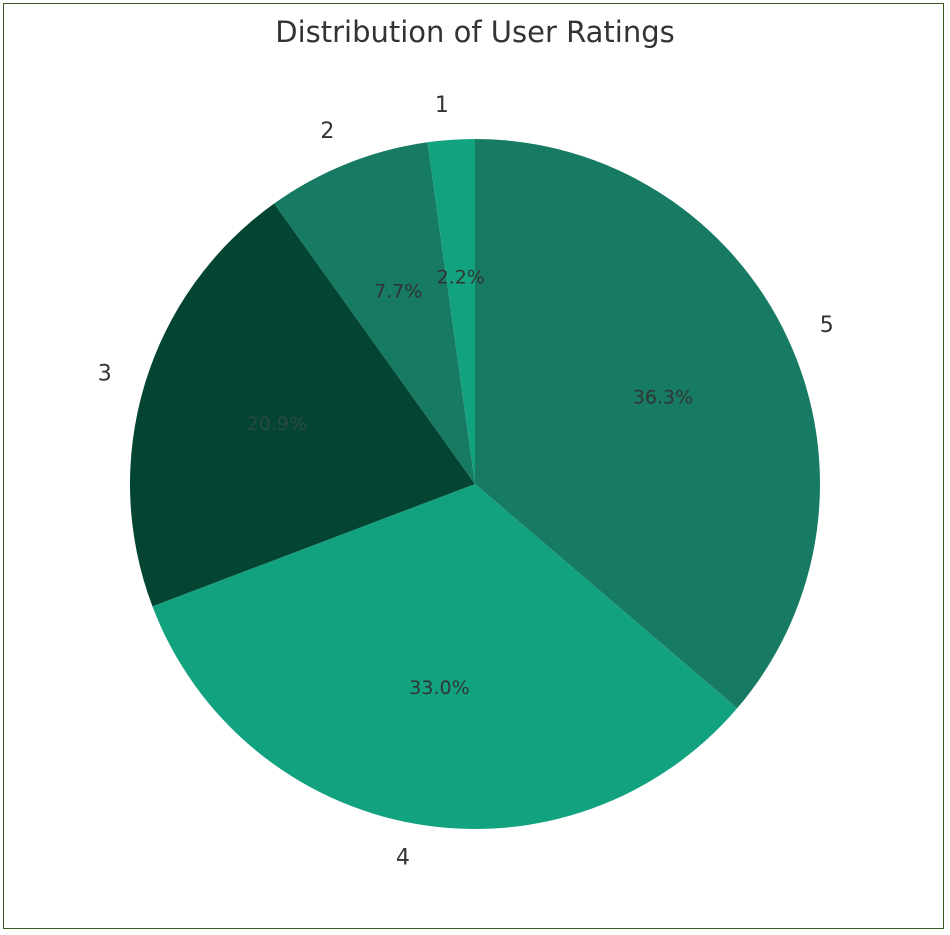 Image resolution: width=950 pixels, height=935 pixels. I want to click on category-label-3: 3, so click(105, 374).